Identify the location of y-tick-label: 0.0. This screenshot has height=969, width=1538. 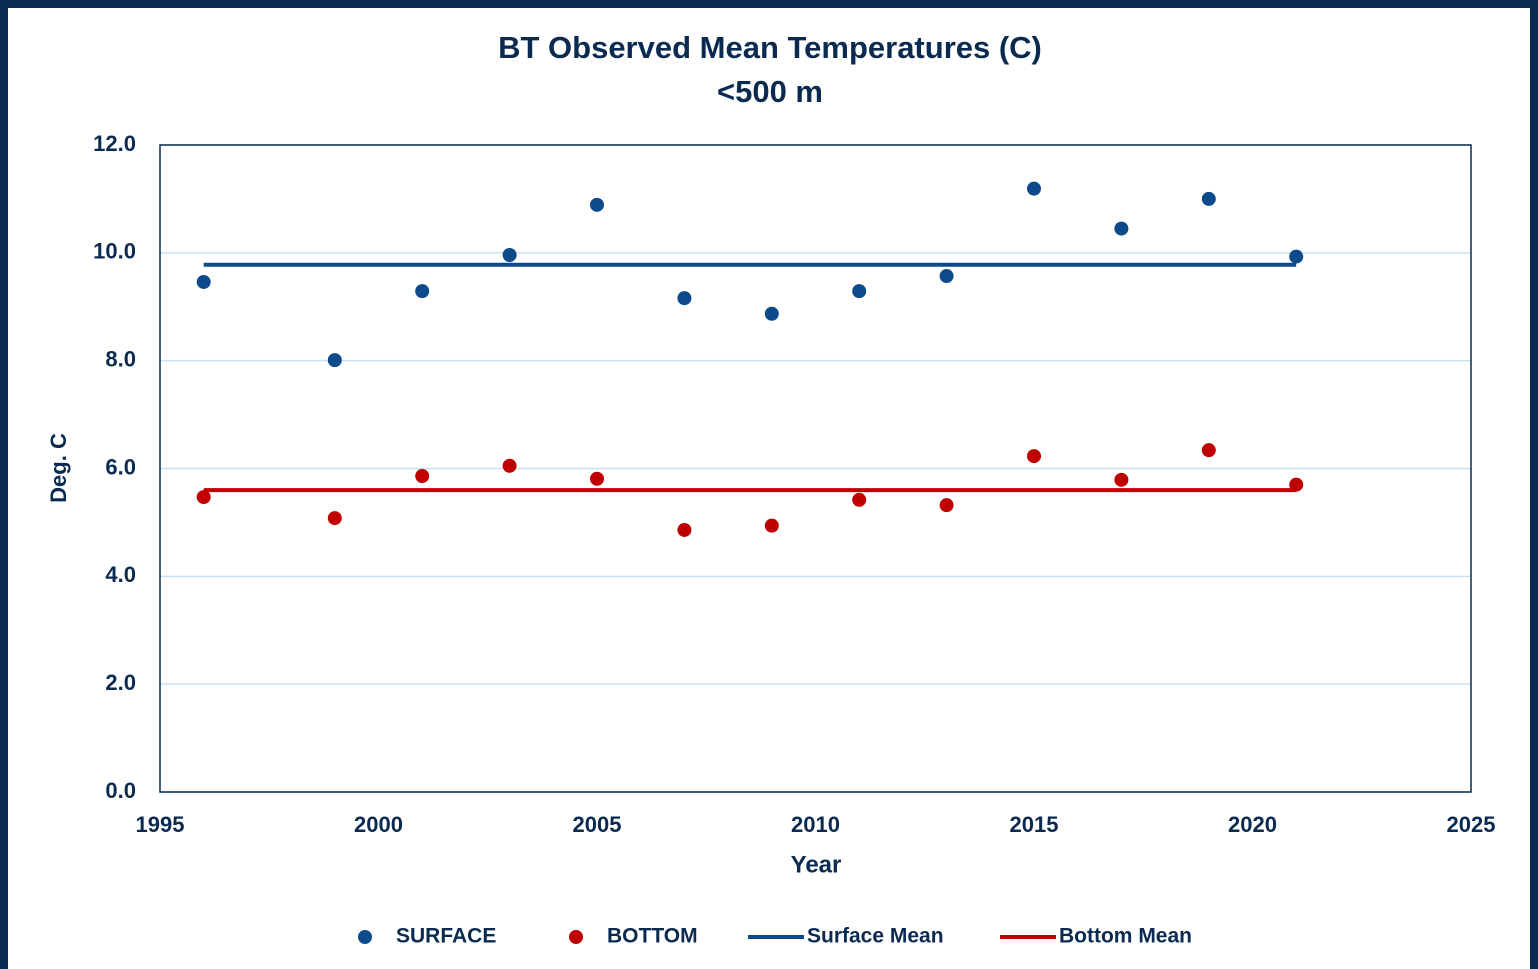
(120, 790).